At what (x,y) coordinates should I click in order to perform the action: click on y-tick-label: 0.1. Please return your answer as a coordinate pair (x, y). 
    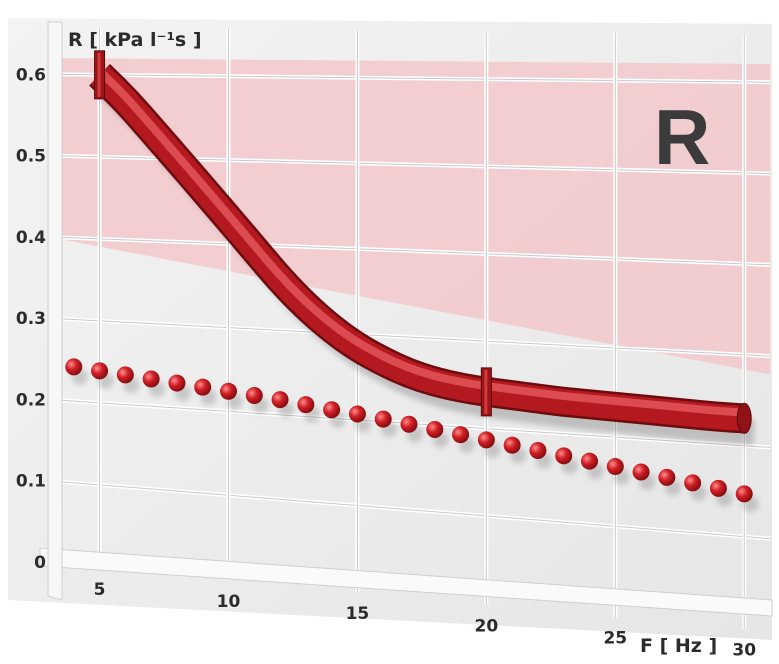
    Looking at the image, I should click on (31, 482).